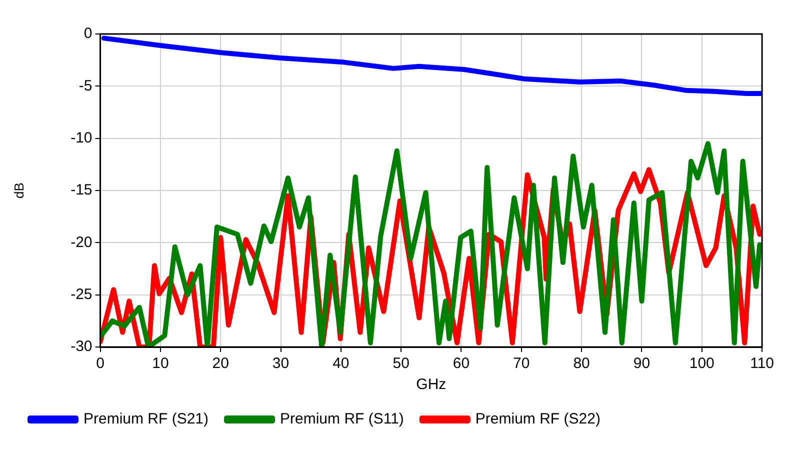 This screenshot has width=785, height=449. I want to click on x-tick-label: 30, so click(281, 363).